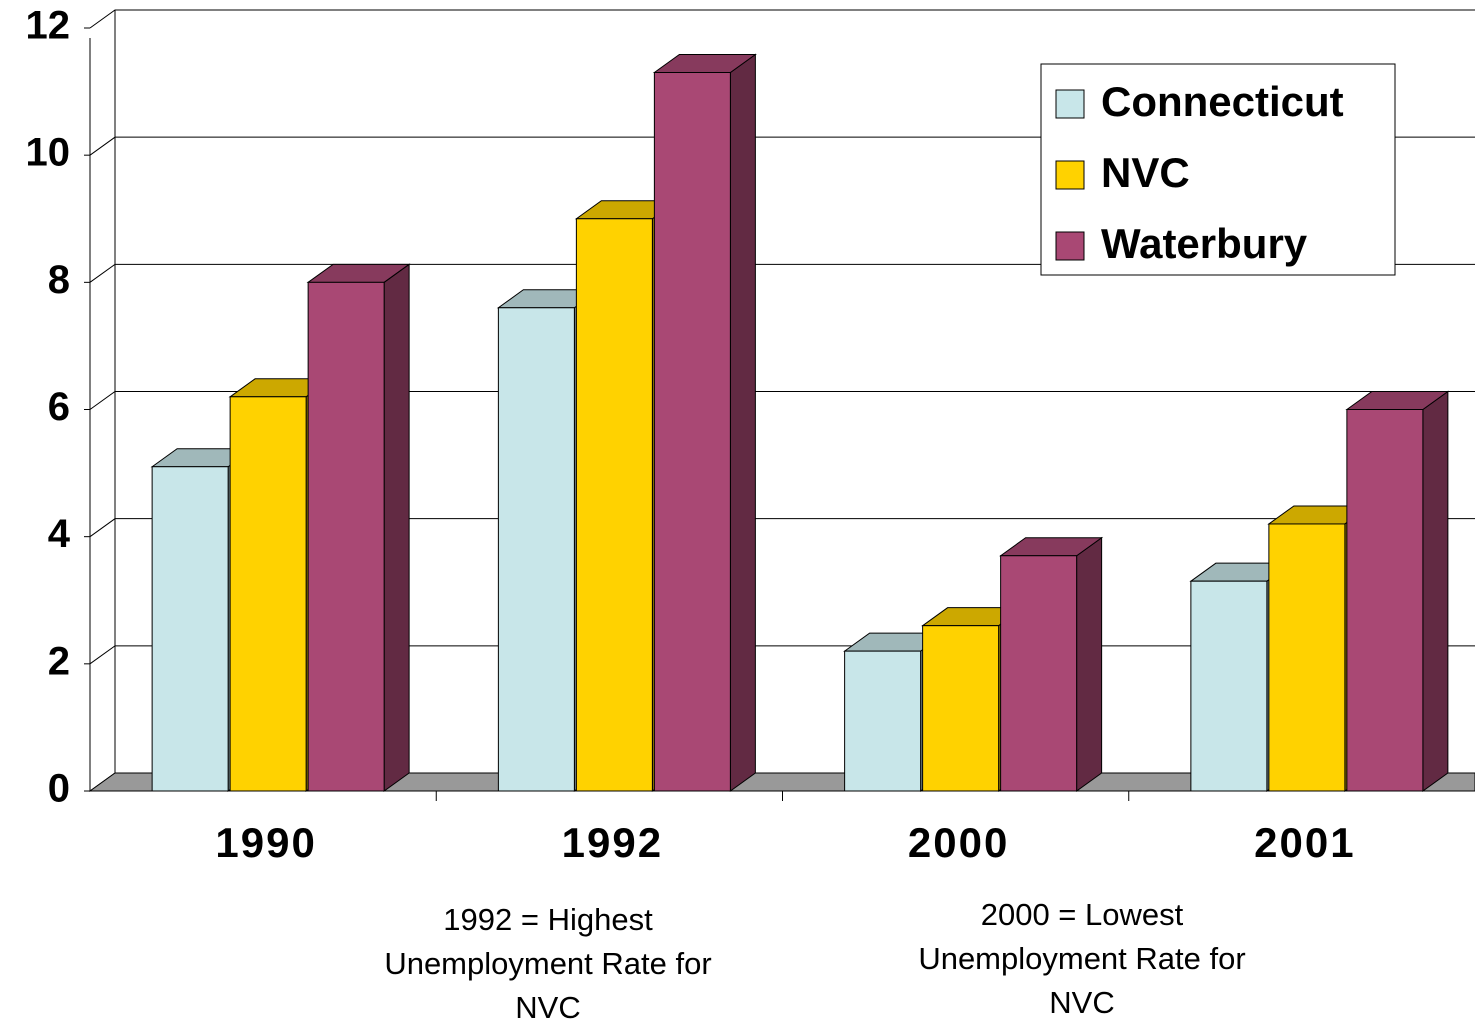 The height and width of the screenshot is (1024, 1475). What do you see at coordinates (1145, 172) in the screenshot?
I see `legend-label: NVC` at bounding box center [1145, 172].